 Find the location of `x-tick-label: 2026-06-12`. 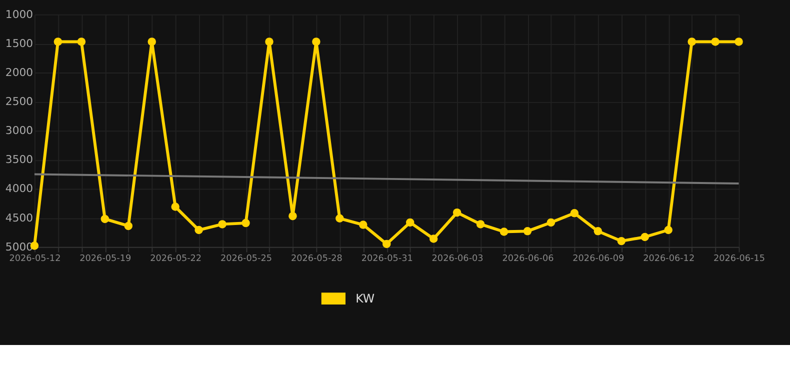

x-tick-label: 2026-06-12 is located at coordinates (669, 259).